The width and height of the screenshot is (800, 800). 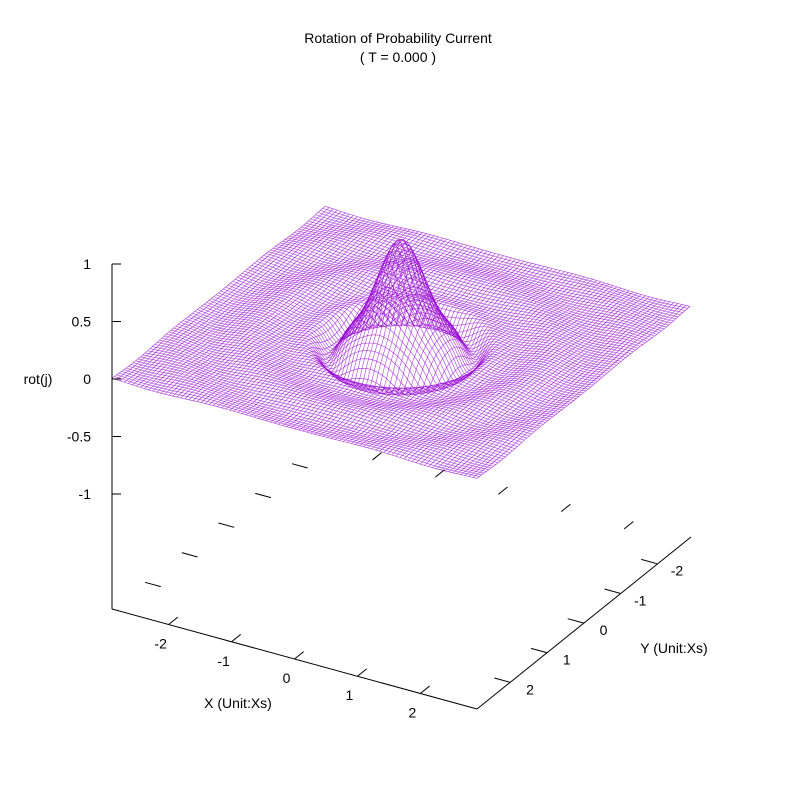 What do you see at coordinates (412, 712) in the screenshot?
I see `x-tick-label: 2` at bounding box center [412, 712].